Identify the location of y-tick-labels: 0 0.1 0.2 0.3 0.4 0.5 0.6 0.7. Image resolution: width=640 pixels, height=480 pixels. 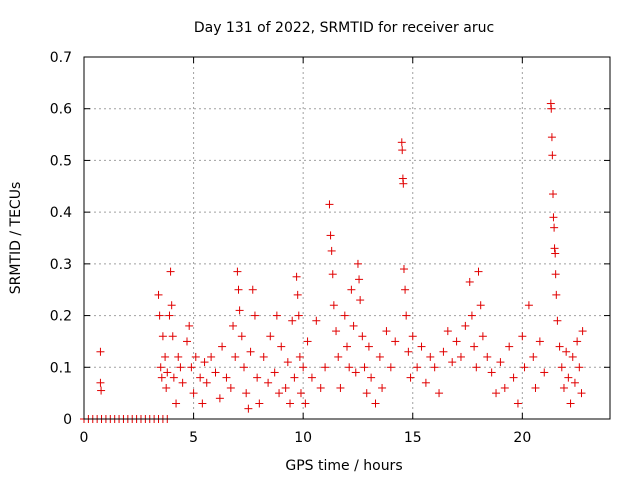
(61, 239).